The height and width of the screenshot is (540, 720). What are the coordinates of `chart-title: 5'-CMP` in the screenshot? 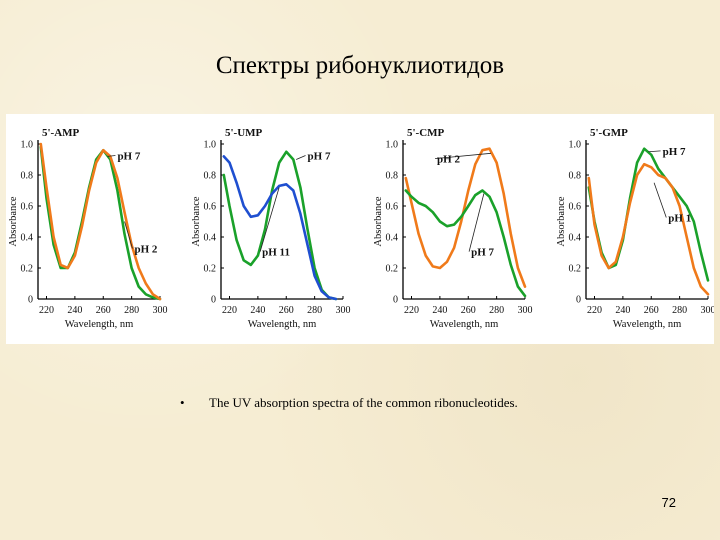 It's located at (426, 133).